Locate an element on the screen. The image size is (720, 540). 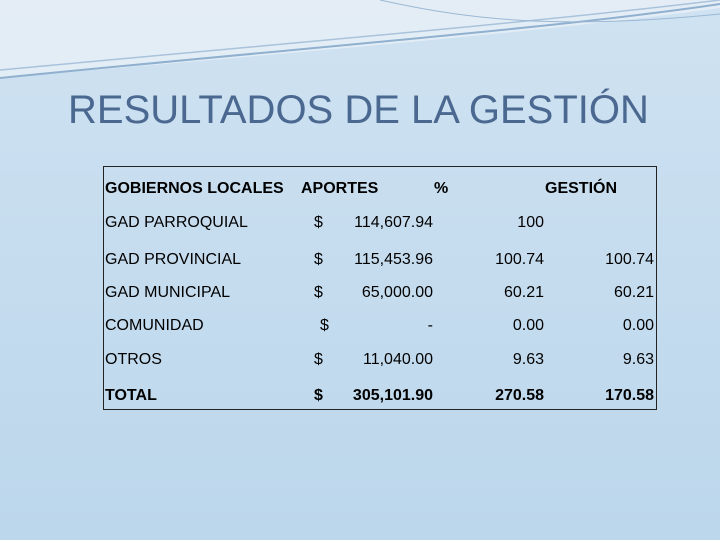
amount: 305,101.90 is located at coordinates (392, 395).